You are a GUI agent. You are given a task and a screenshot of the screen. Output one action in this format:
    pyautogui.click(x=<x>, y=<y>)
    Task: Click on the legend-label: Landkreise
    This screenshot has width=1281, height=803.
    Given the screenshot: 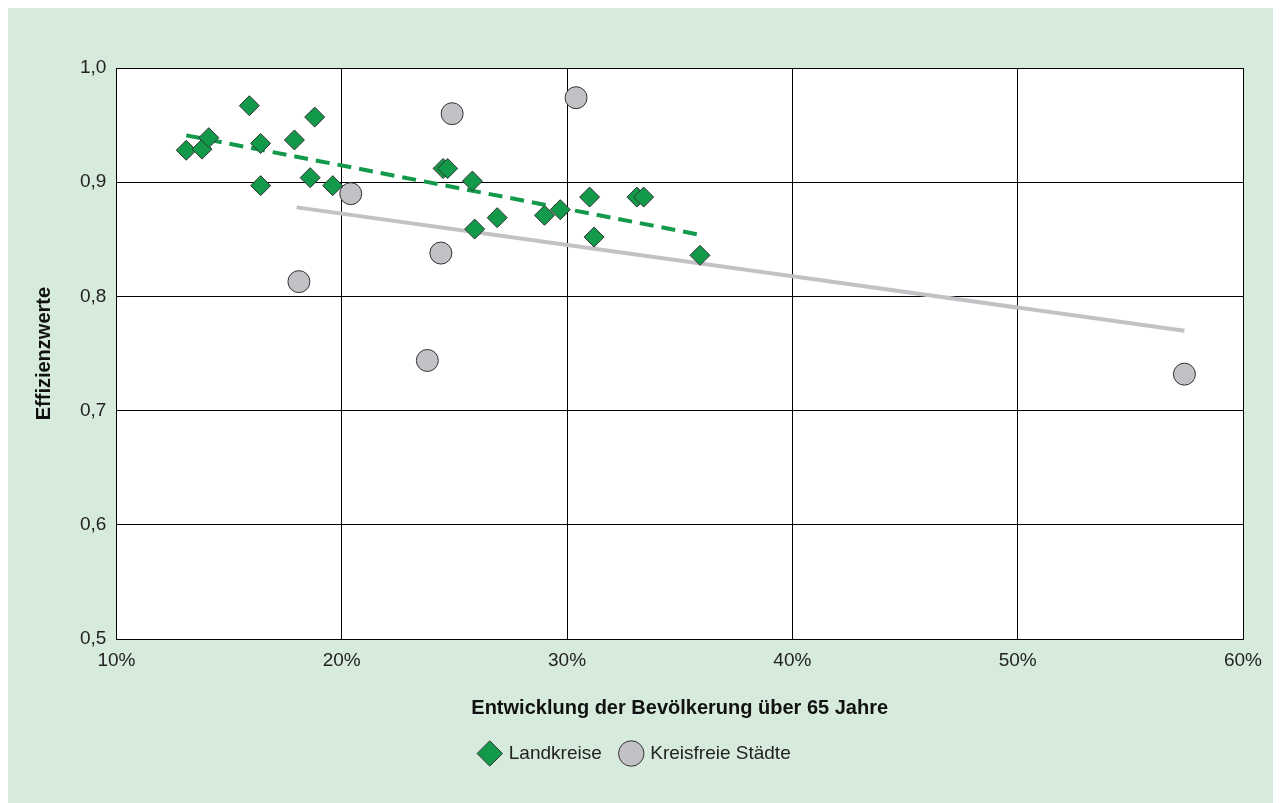 What is the action you would take?
    pyautogui.click(x=555, y=752)
    